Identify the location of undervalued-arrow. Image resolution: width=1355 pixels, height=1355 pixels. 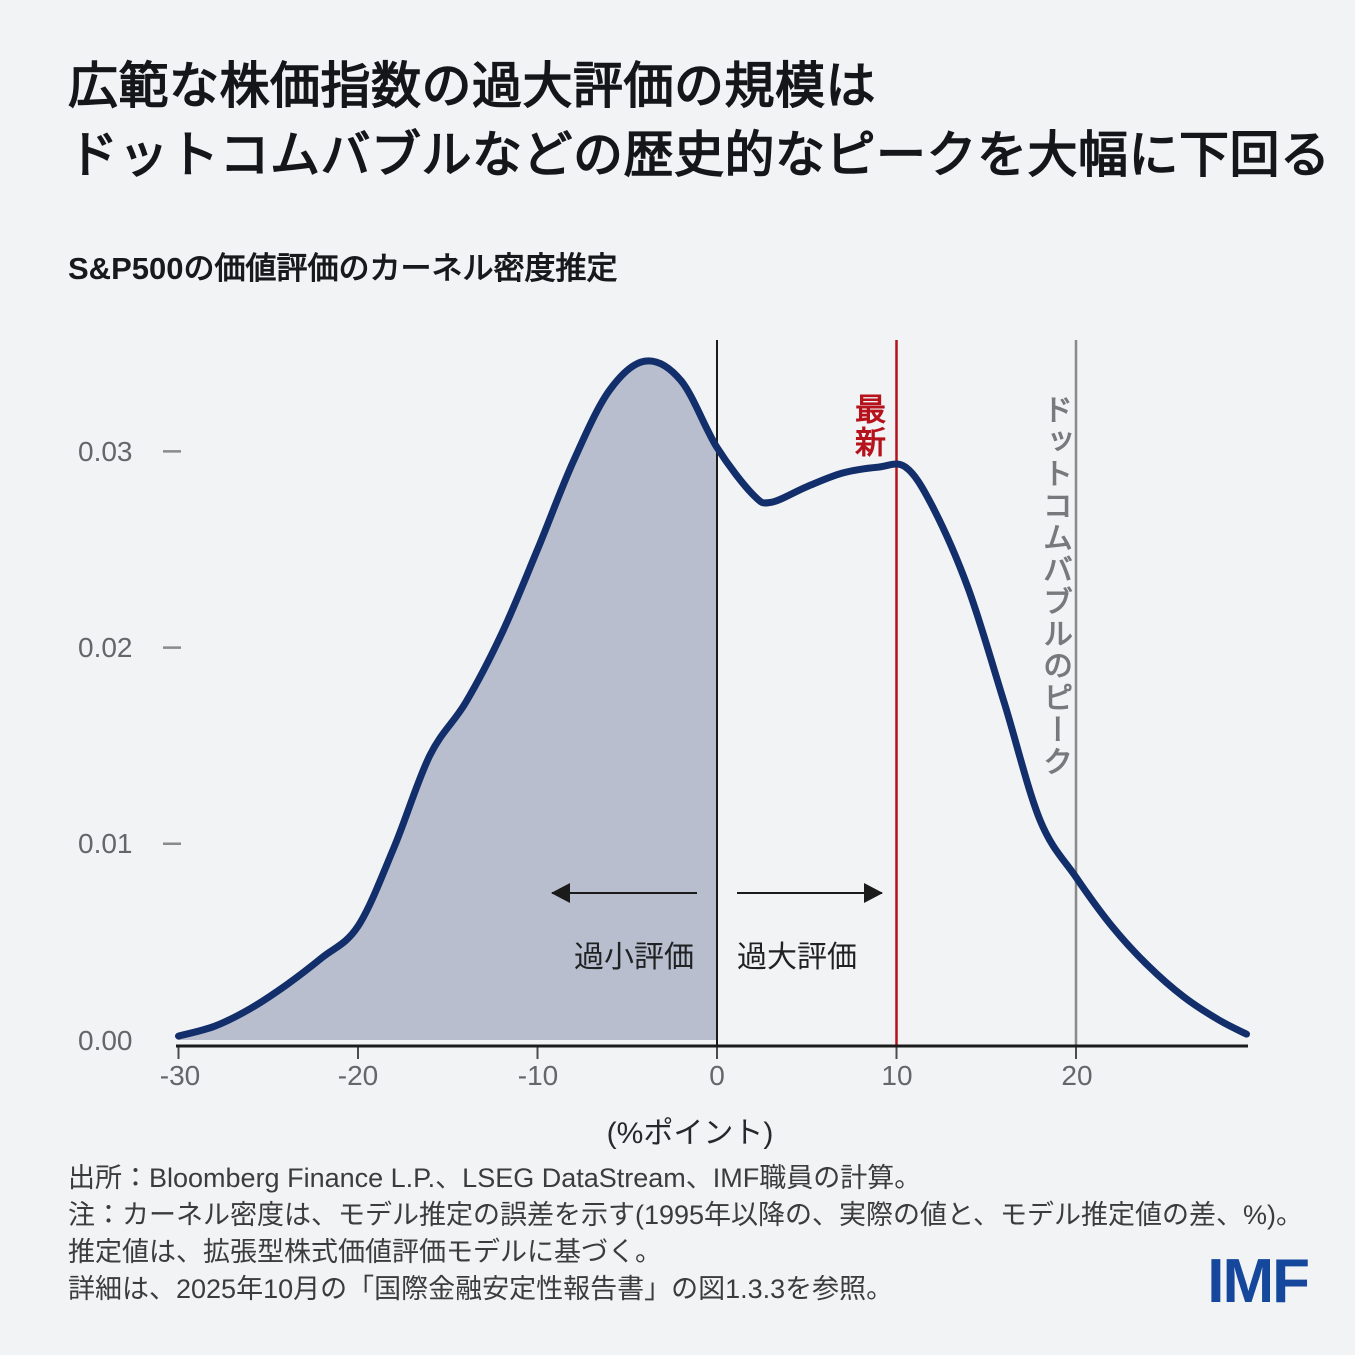
(624, 893).